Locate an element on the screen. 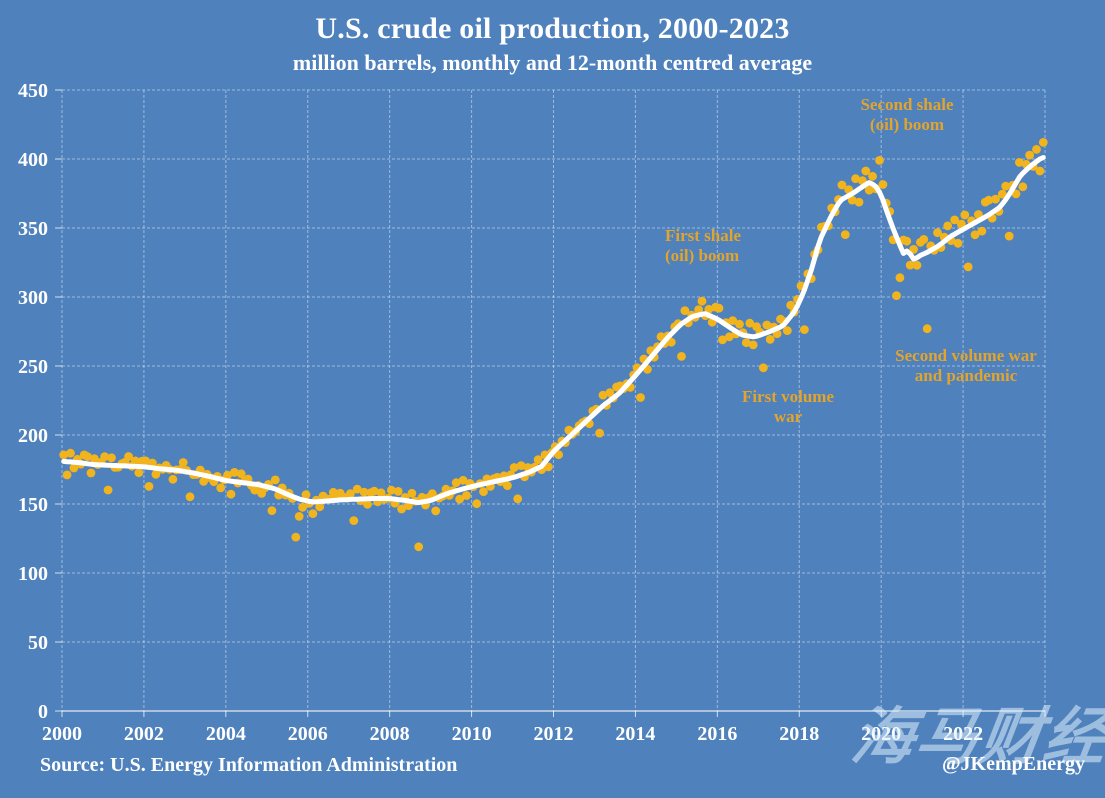  y-tick-label: 400 is located at coordinates (33, 160).